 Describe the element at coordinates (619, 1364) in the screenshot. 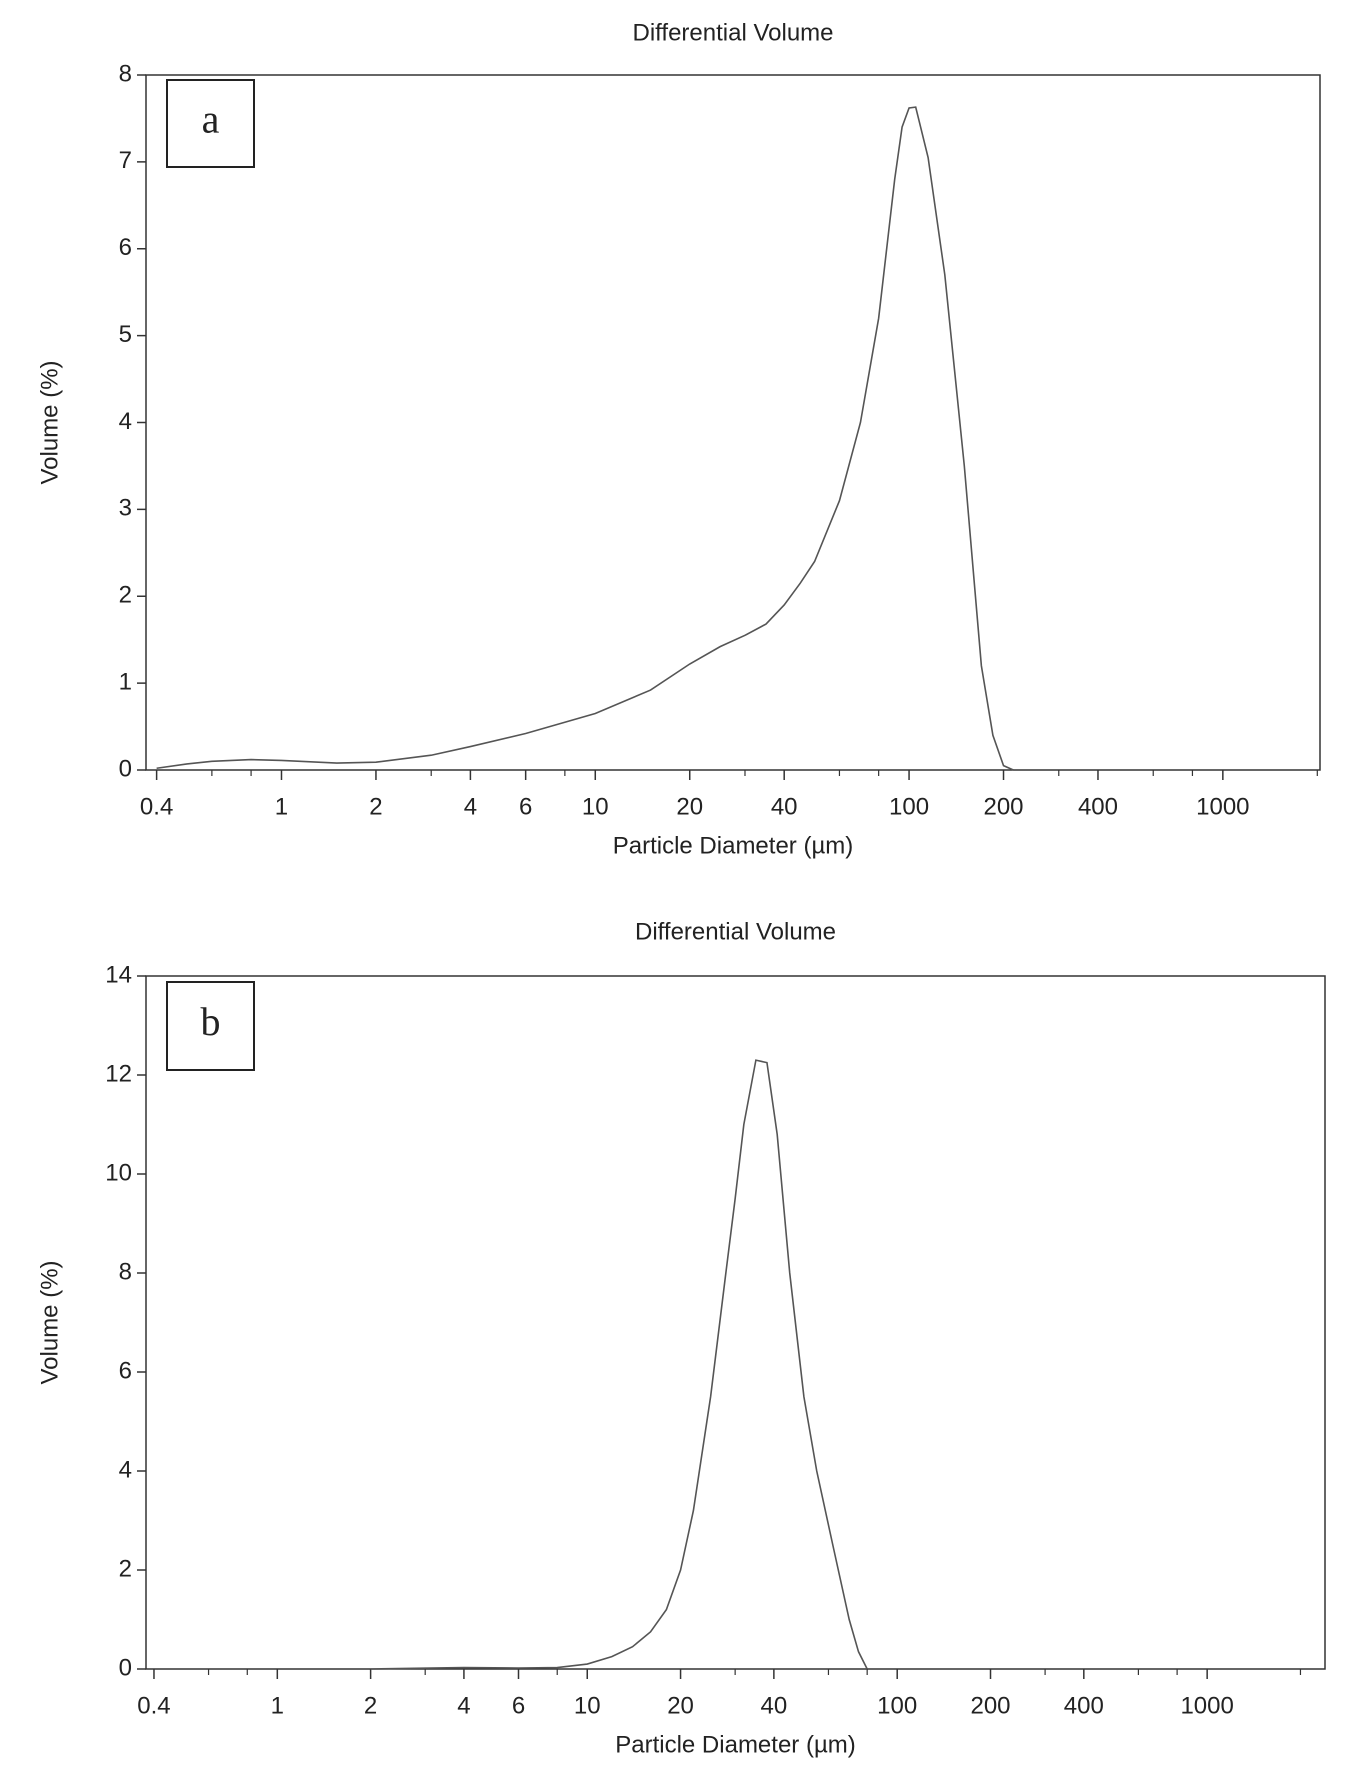

I see `data-line` at that location.